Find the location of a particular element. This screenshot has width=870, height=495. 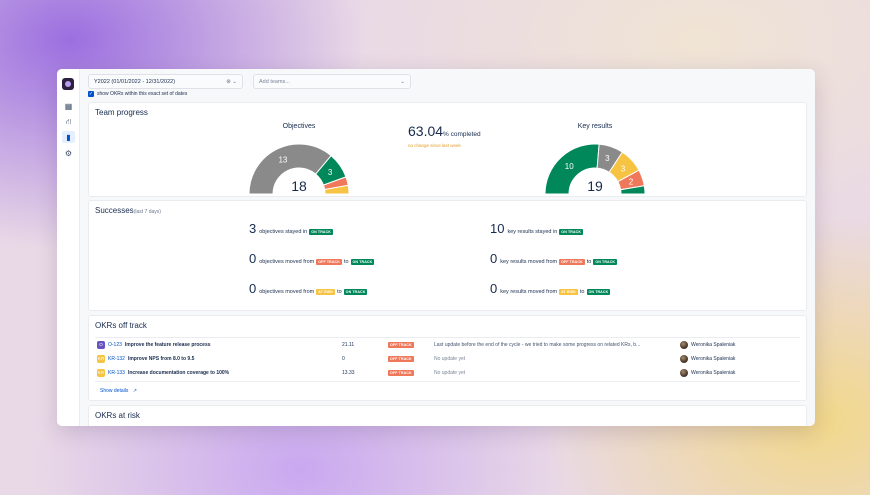

objectives-total: 18 is located at coordinates (299, 186).